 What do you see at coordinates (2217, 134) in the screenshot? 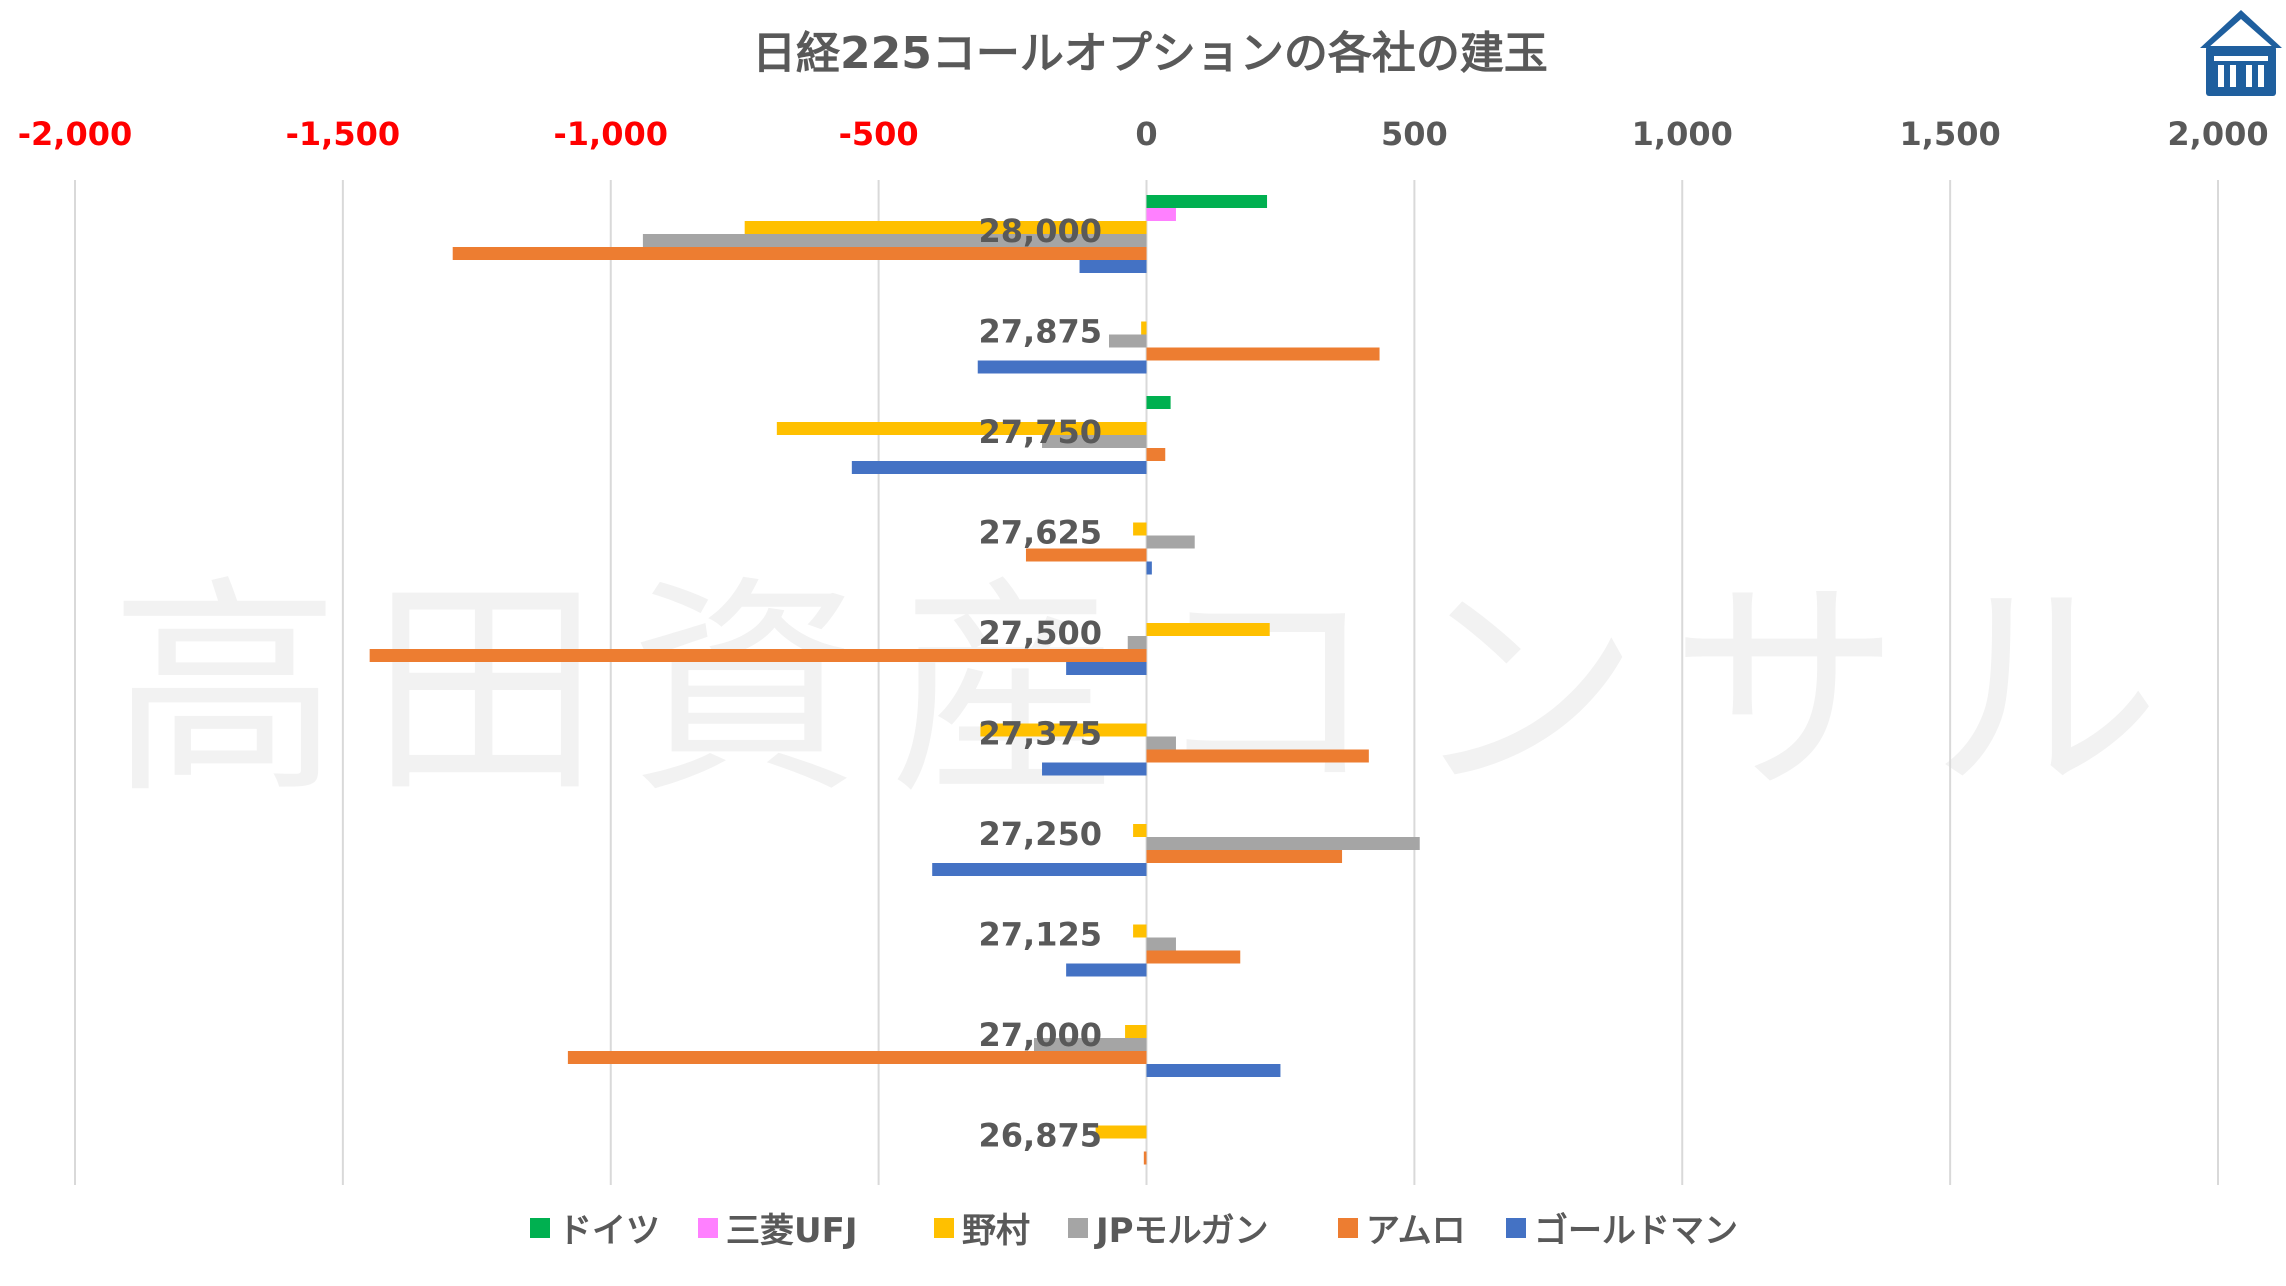
I see `x-tick-label: 2,000` at bounding box center [2217, 134].